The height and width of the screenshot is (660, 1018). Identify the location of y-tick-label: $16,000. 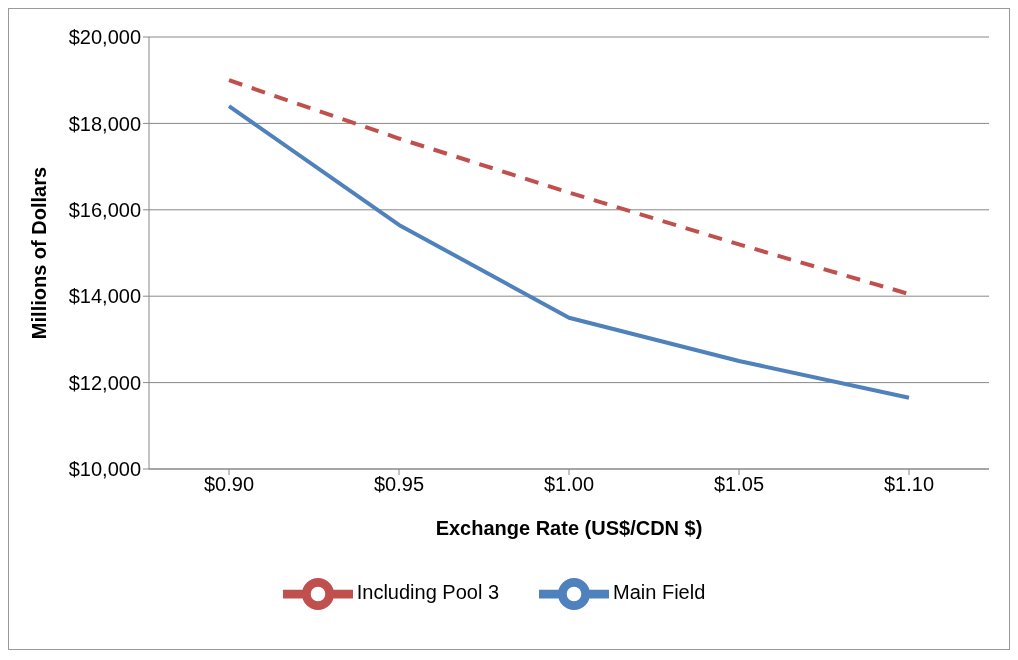
(104, 209).